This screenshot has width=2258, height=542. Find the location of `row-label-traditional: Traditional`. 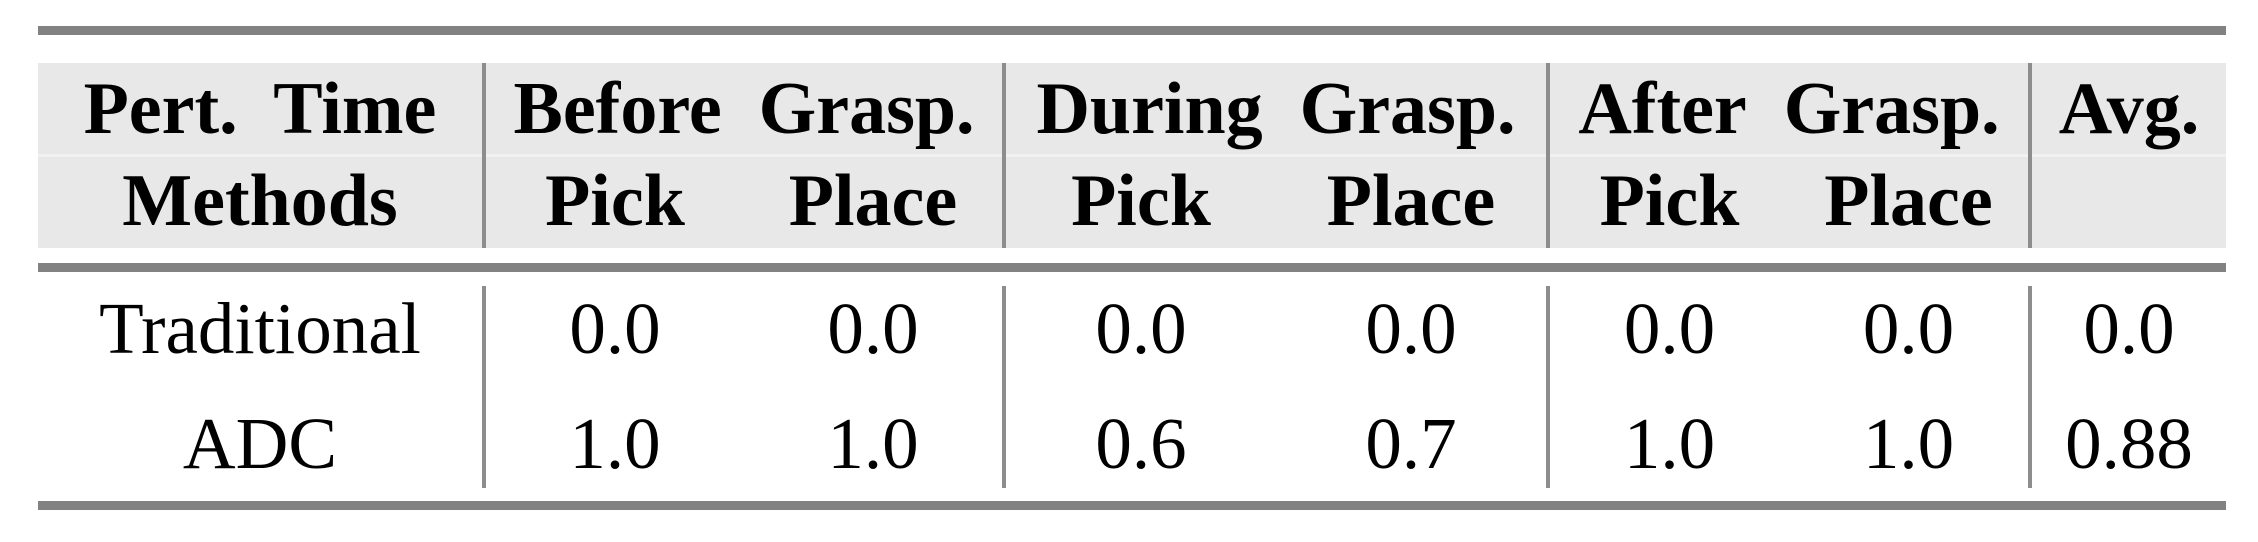

row-label-traditional: Traditional is located at coordinates (260, 329).